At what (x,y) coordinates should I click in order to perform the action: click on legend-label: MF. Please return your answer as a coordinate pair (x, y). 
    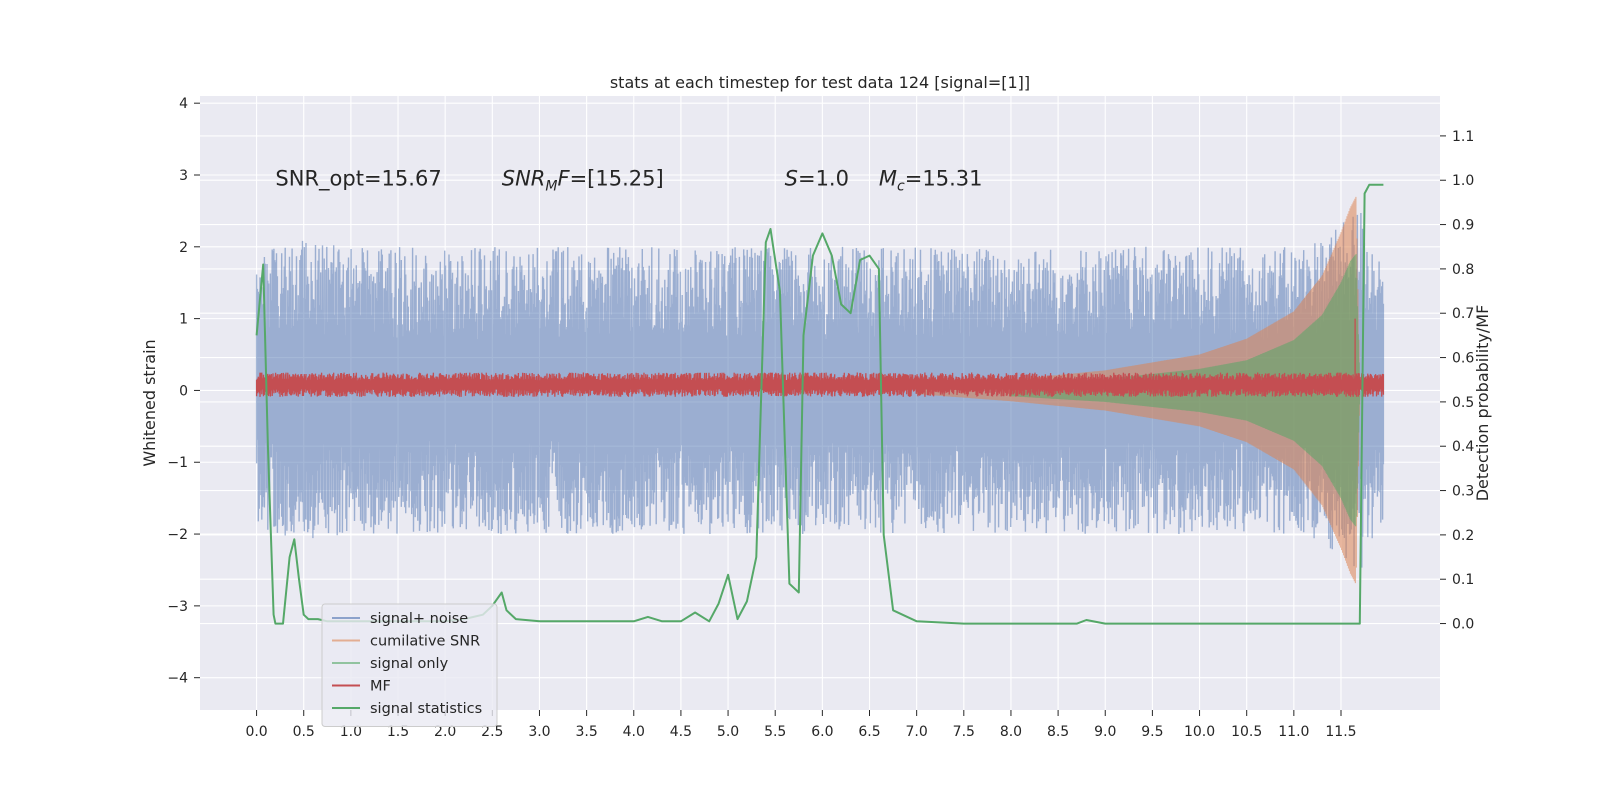
    Looking at the image, I should click on (380, 687).